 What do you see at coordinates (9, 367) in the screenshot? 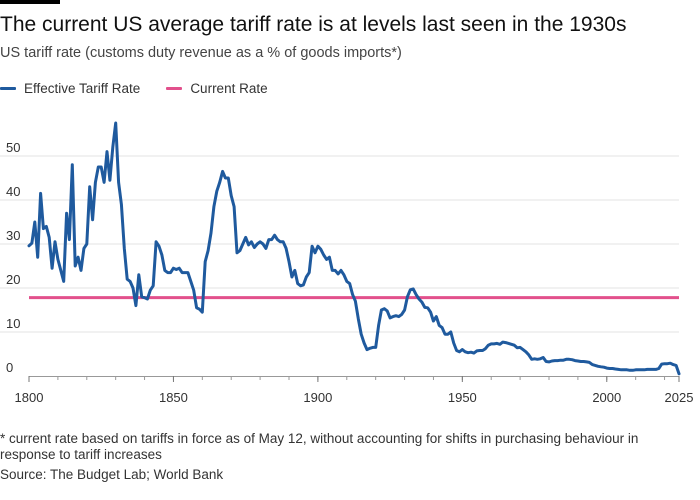
I see `y-tick-label: 0` at bounding box center [9, 367].